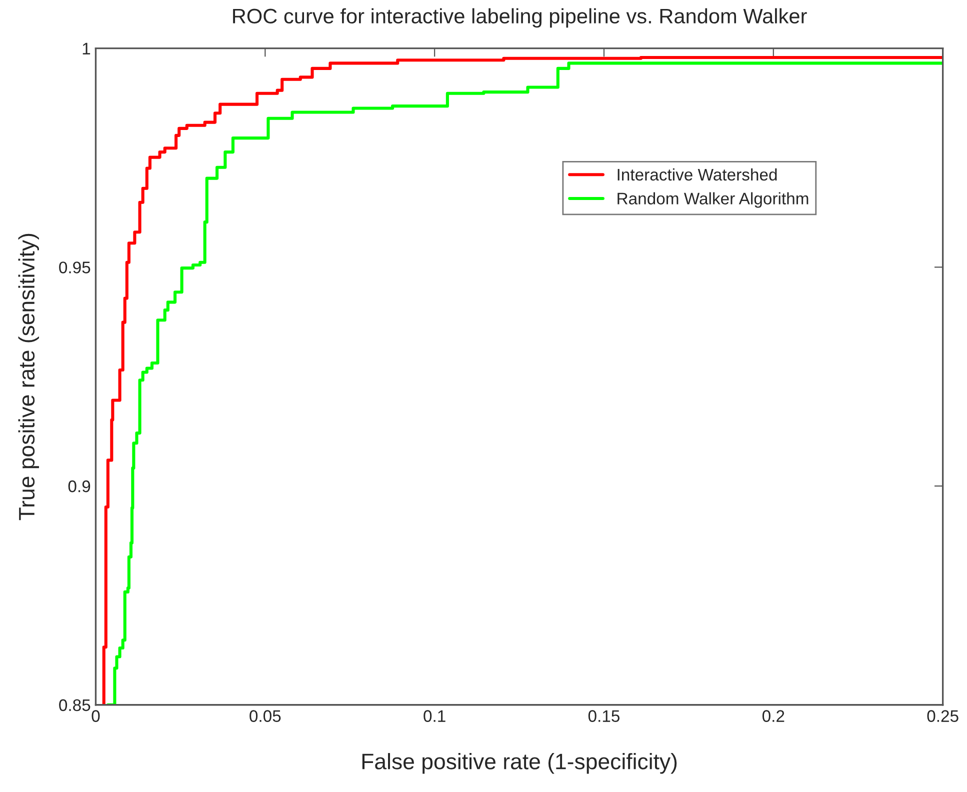 The image size is (967, 792). I want to click on y-tick-label: 0.95, so click(74, 268).